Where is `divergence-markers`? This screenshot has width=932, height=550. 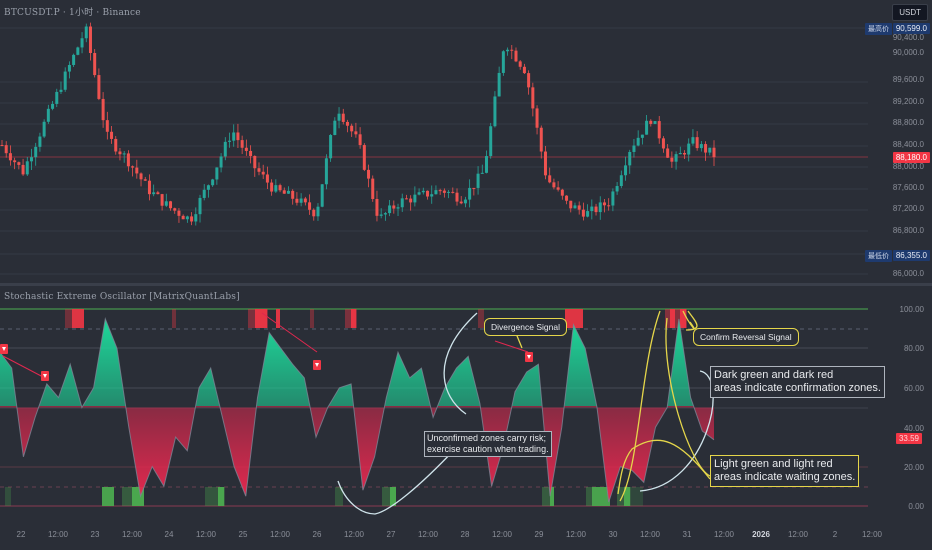
divergence-markers is located at coordinates (266, 362).